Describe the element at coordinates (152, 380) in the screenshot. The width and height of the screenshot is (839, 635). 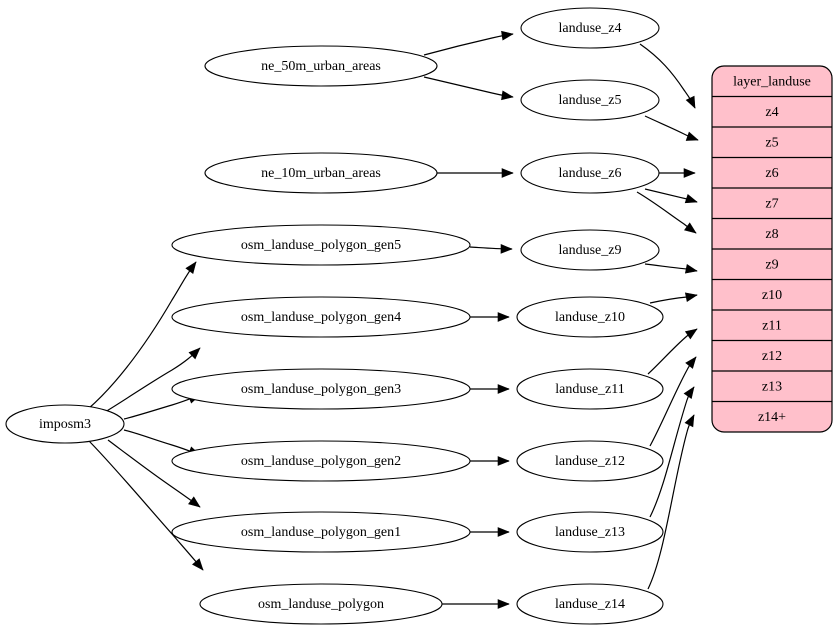
I see `edge-imposm3-to-osm_landuse_polygon_gen4` at that location.